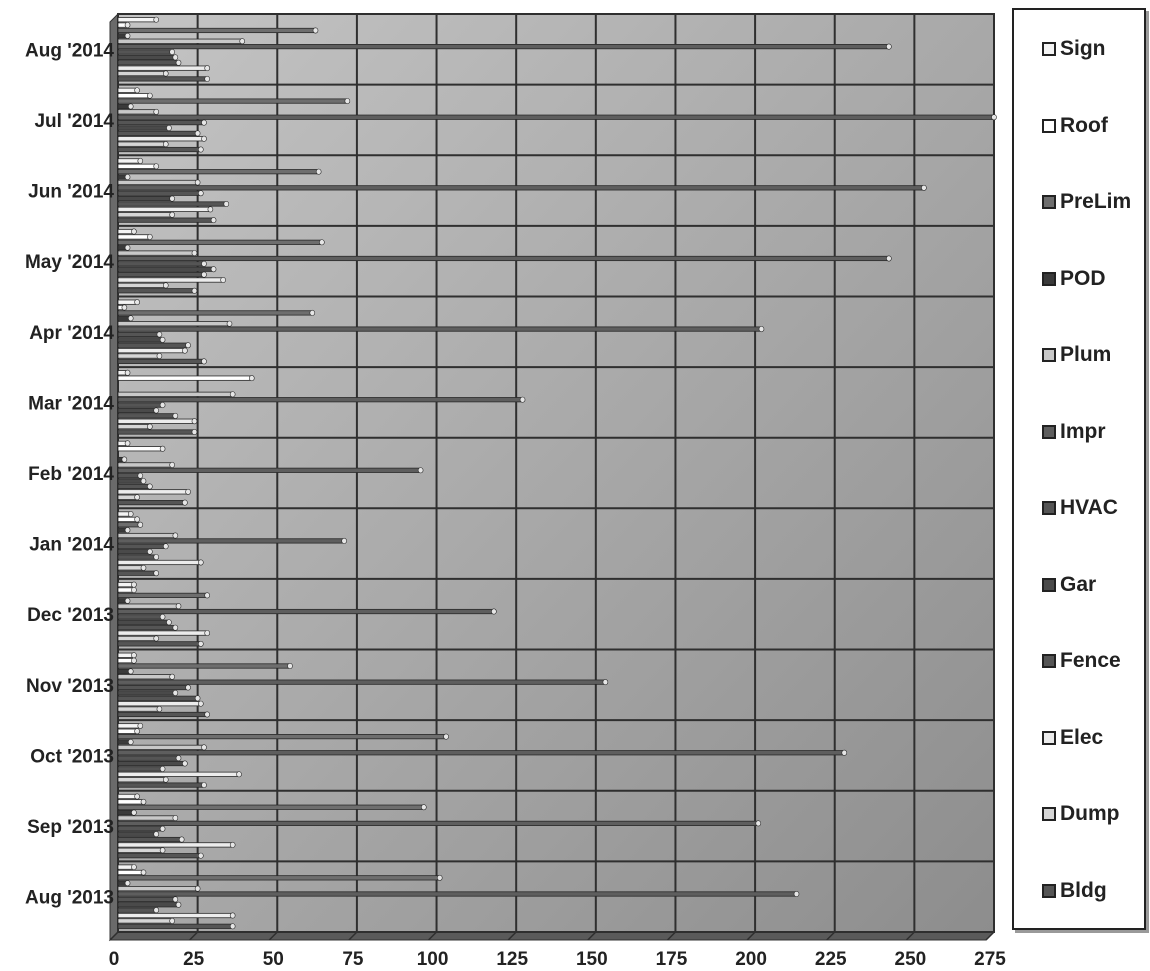 The height and width of the screenshot is (971, 1150). What do you see at coordinates (1083, 431) in the screenshot?
I see `legend-label: Impr` at bounding box center [1083, 431].